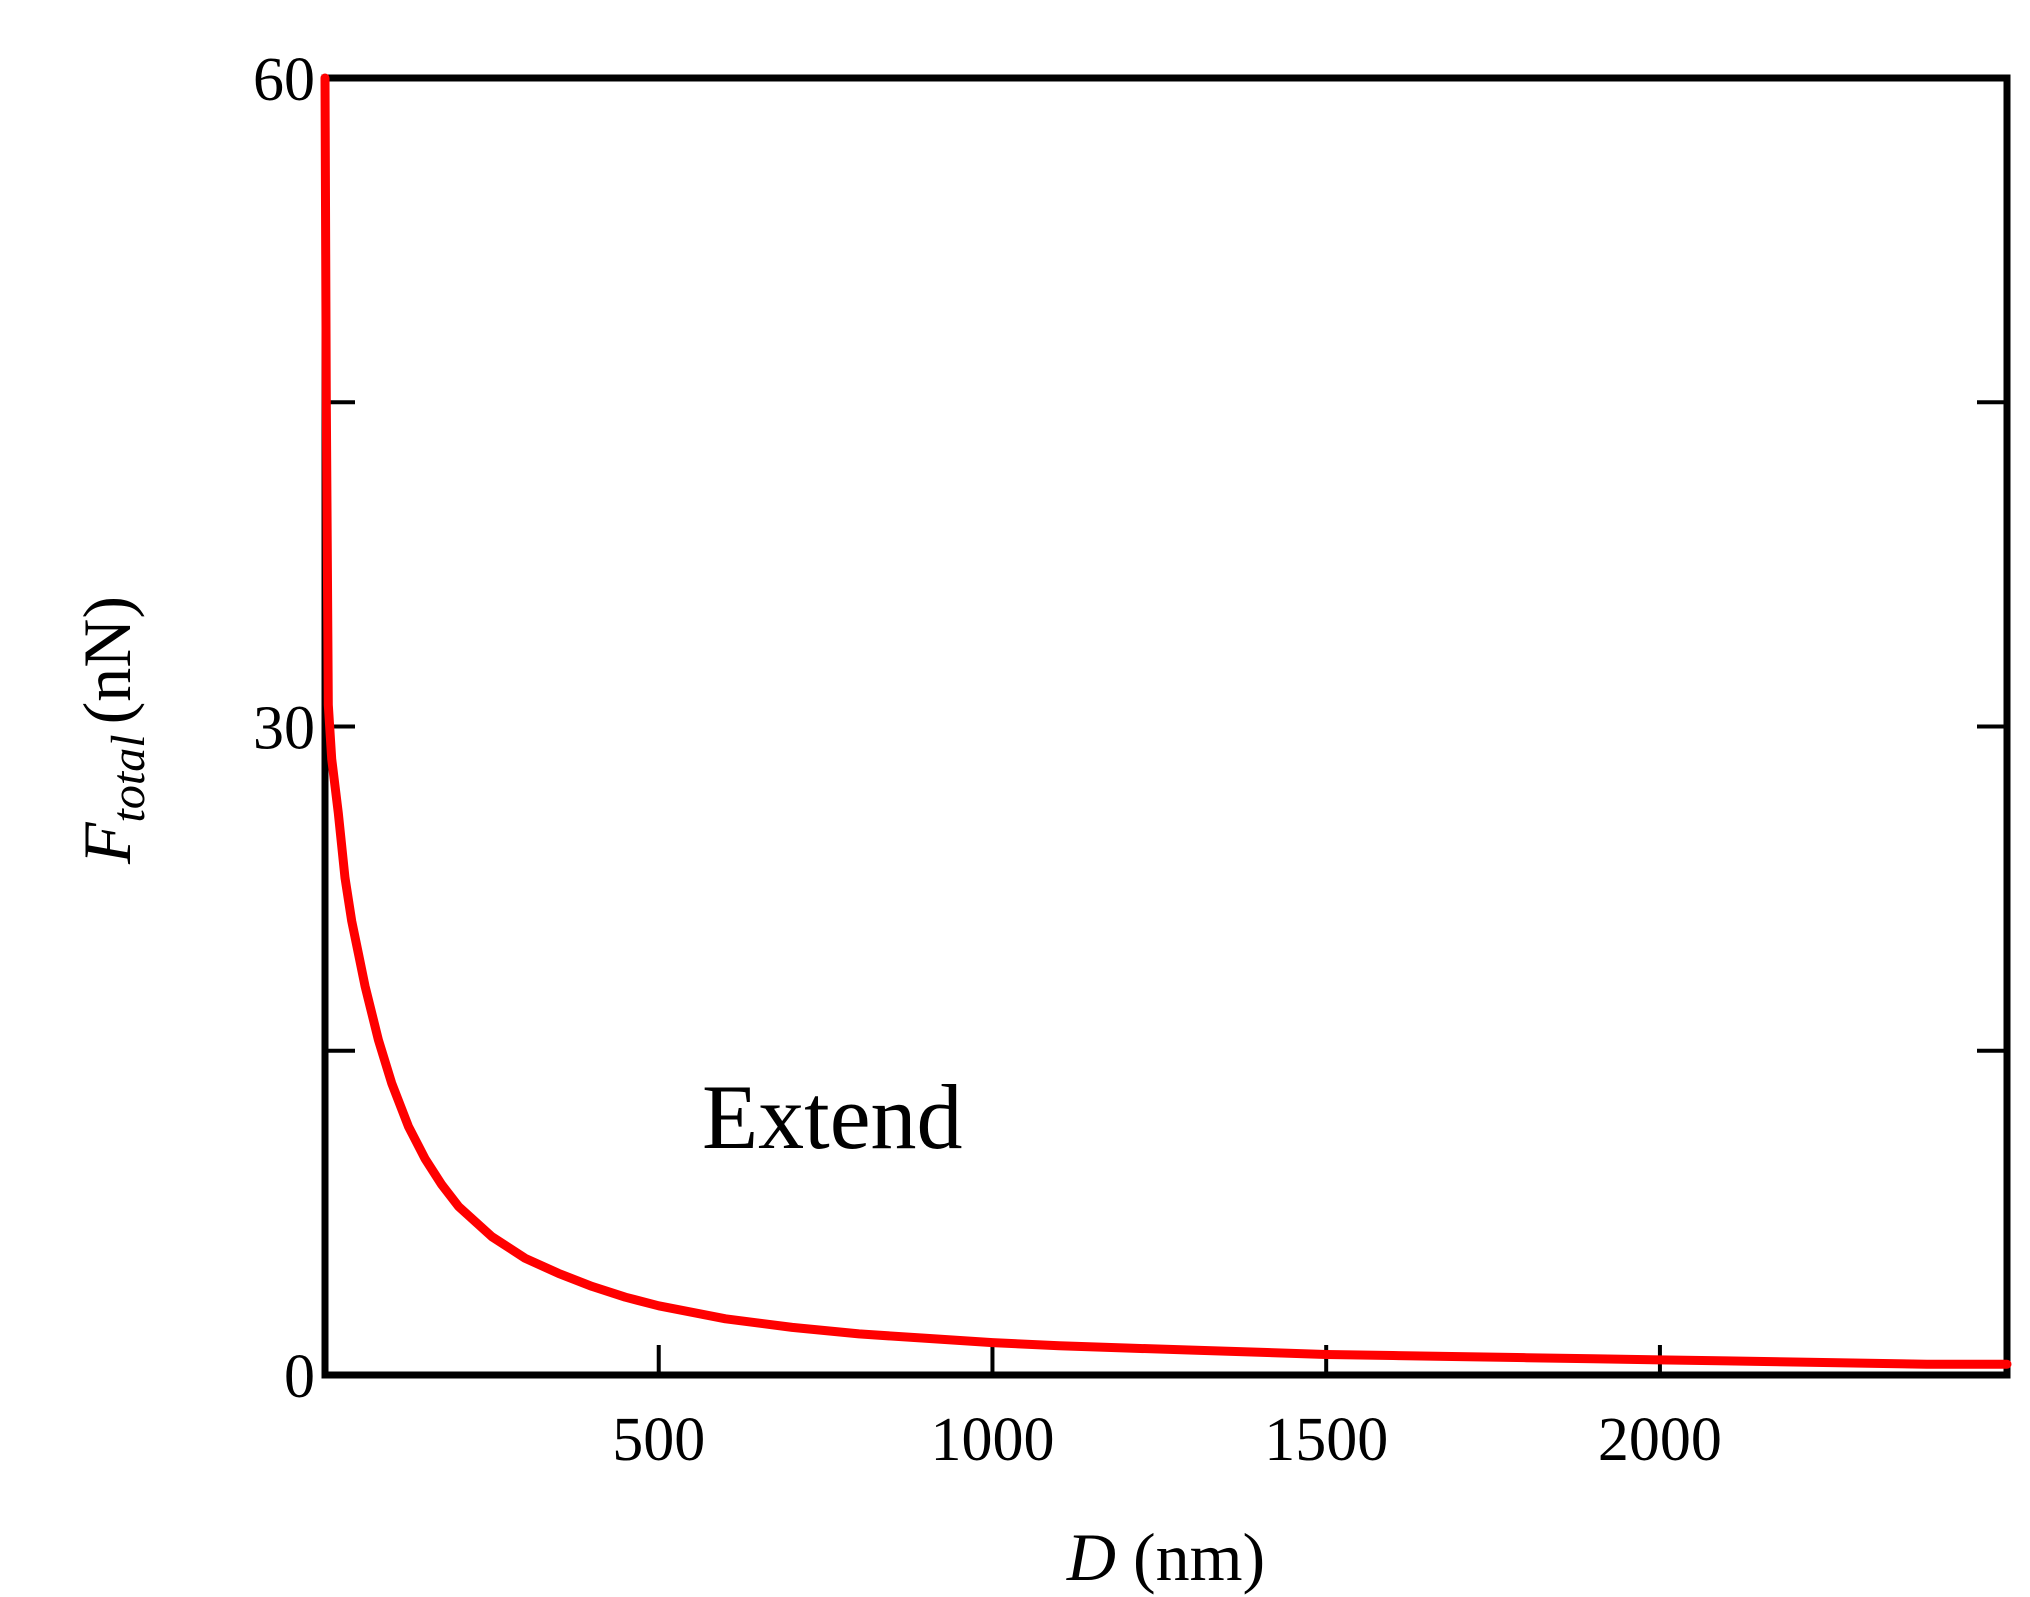 The image size is (2030, 1597). I want to click on annotation-text: Extend, so click(832, 1117).